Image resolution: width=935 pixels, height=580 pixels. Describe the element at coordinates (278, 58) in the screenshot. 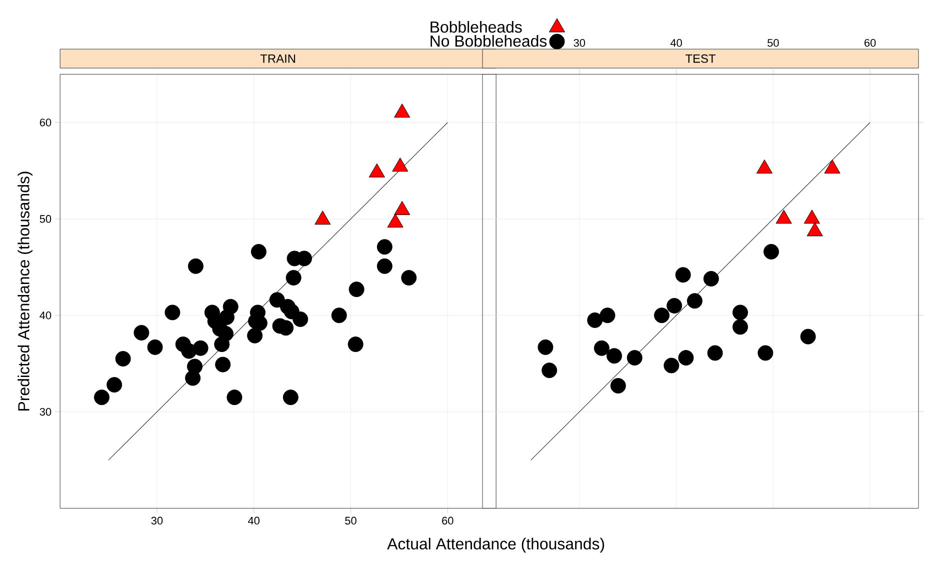

I see `chart-title: TRAIN` at that location.